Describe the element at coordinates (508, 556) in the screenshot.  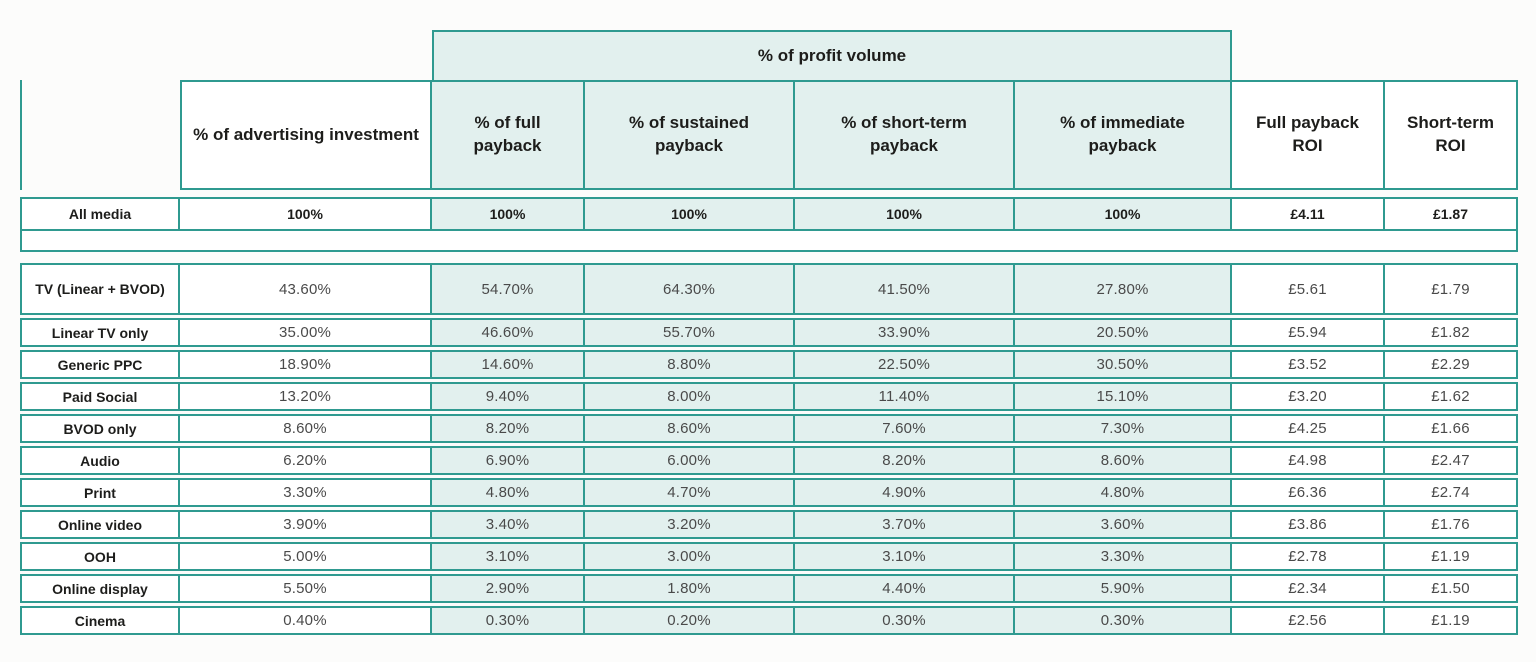
I see `cell-full-payback: 3.10%` at that location.